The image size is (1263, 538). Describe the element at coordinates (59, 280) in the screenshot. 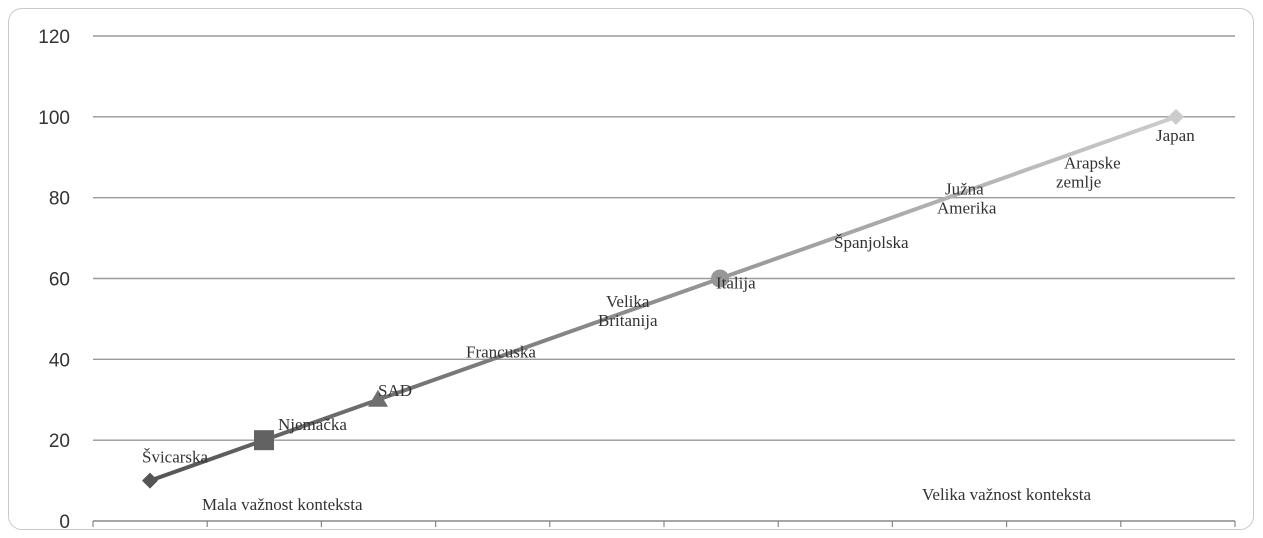

I see `y-tick-label-60: 60` at that location.